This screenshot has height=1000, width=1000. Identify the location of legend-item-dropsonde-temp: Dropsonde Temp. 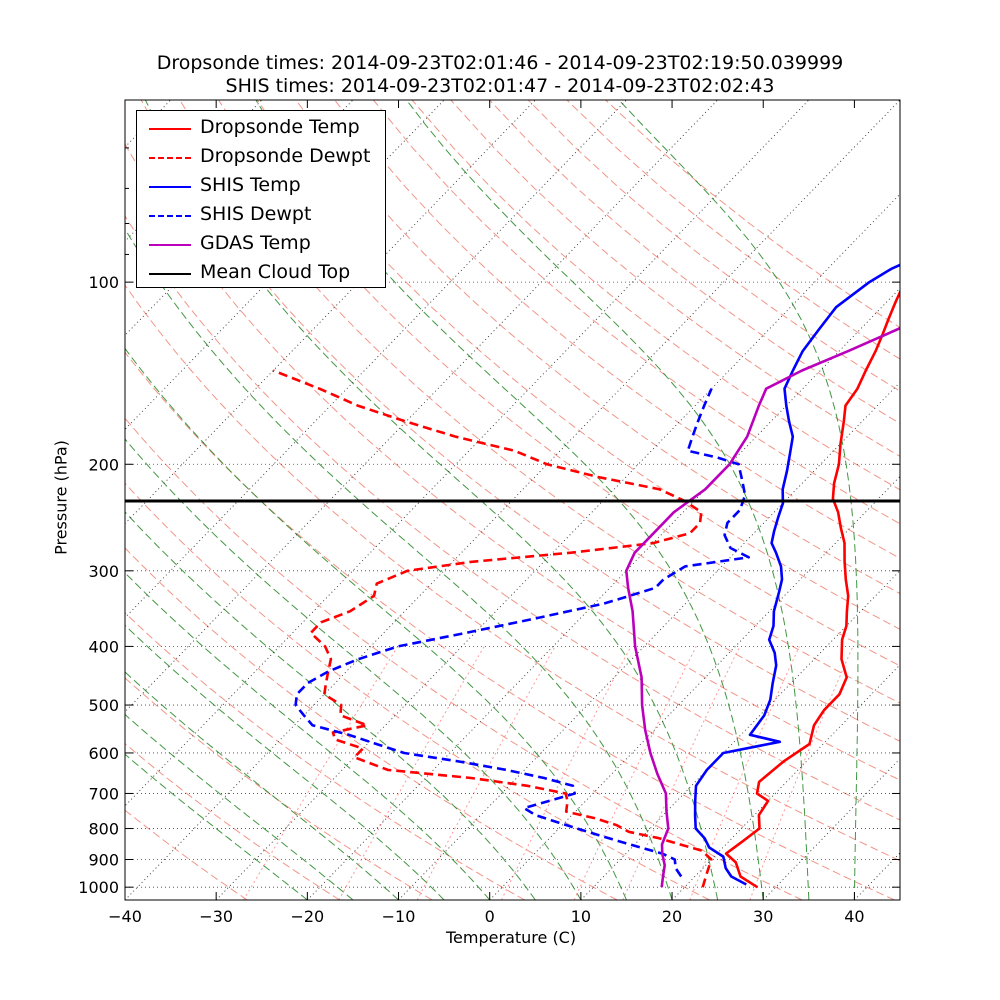
(261, 127).